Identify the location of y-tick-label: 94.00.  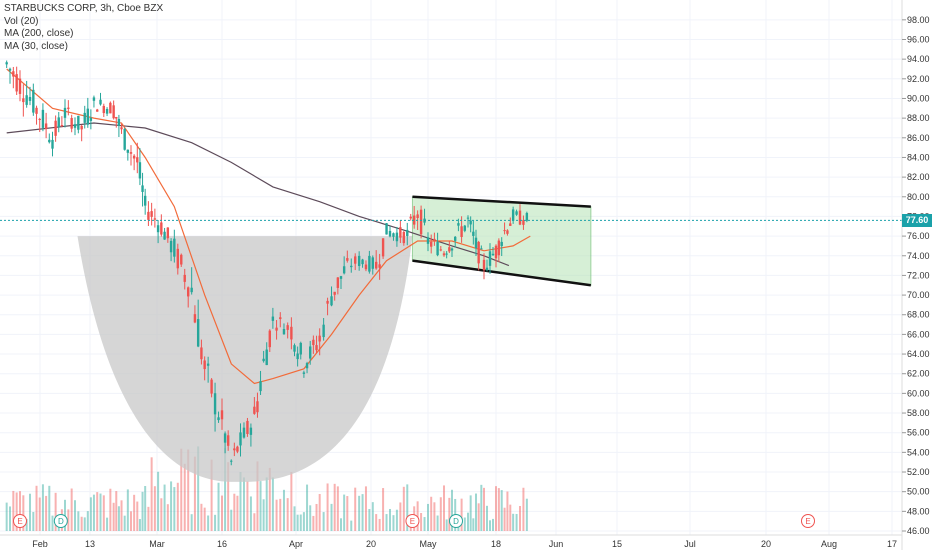
(918, 59).